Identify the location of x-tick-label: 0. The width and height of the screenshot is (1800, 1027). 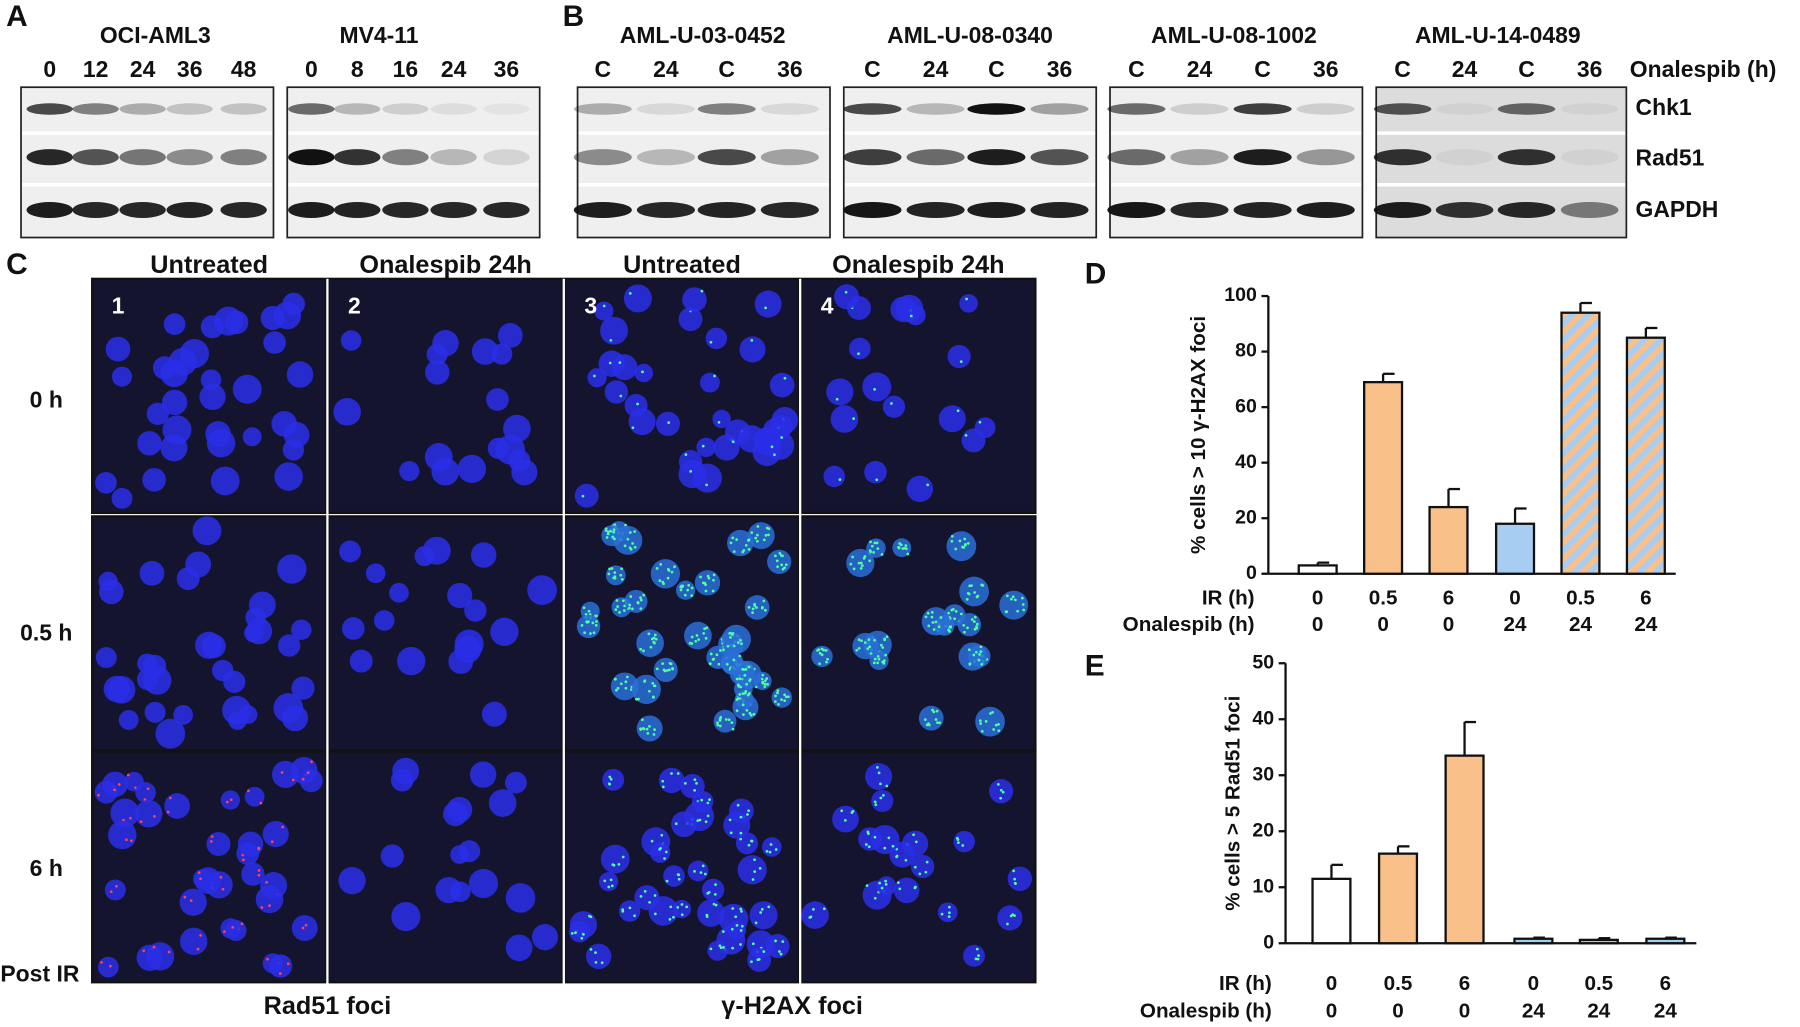
(1382, 624).